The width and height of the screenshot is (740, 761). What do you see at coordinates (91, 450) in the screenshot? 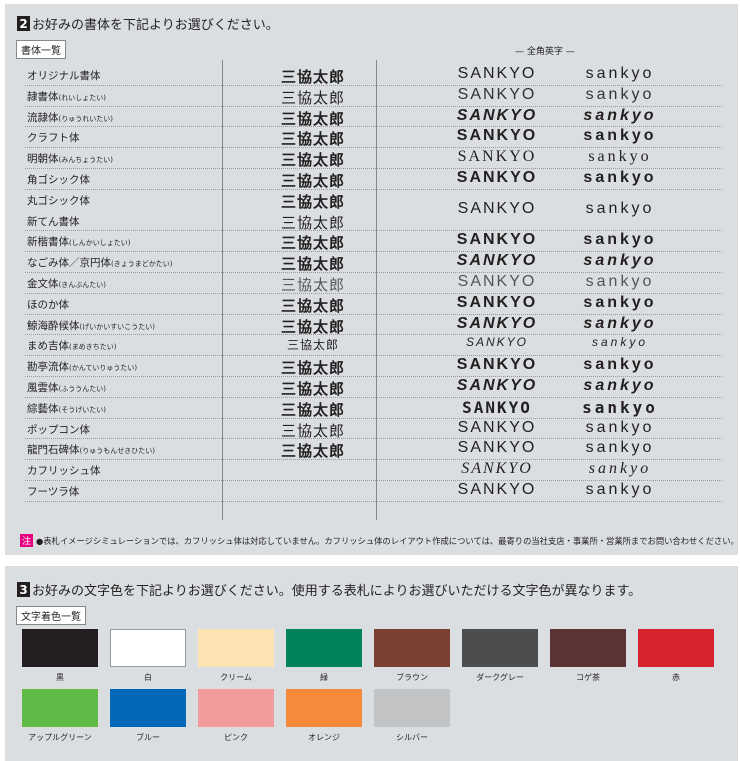
I see `font-name: 龍門石碑体(りゅうもんせきひたい)` at bounding box center [91, 450].